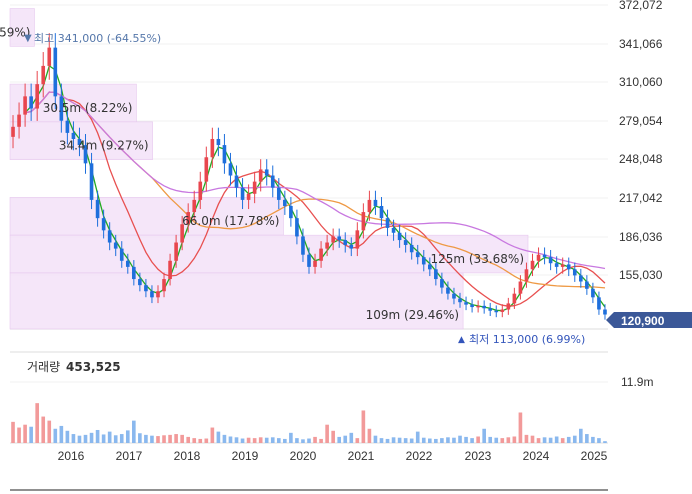 Image resolution: width=692 pixels, height=494 pixels. Describe the element at coordinates (97, 38) in the screenshot. I see `high-marker-label: 최고 341,000 (-64.55%)` at that location.